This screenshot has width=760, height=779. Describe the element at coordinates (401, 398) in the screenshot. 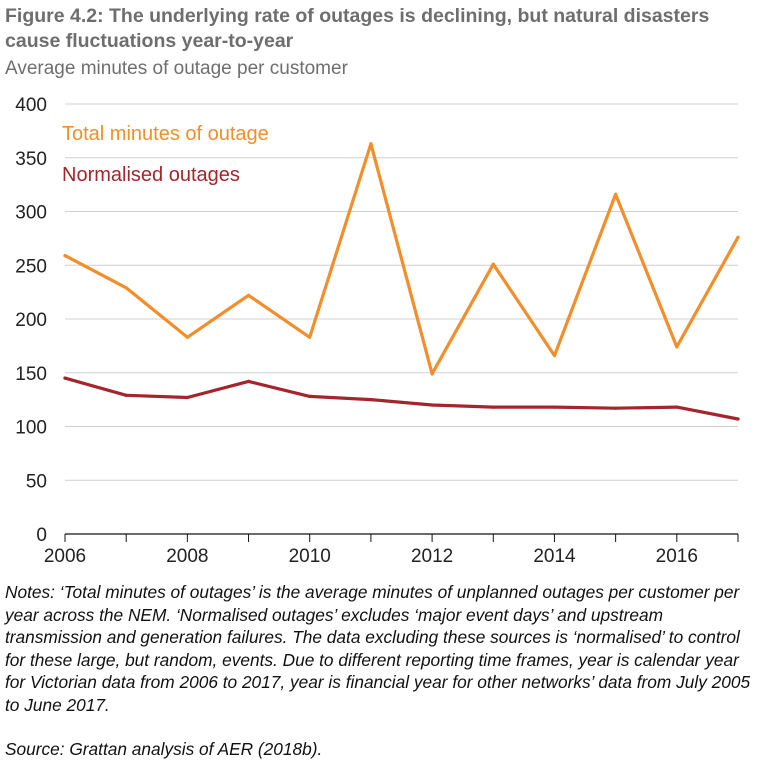

I see `series-line` at that location.